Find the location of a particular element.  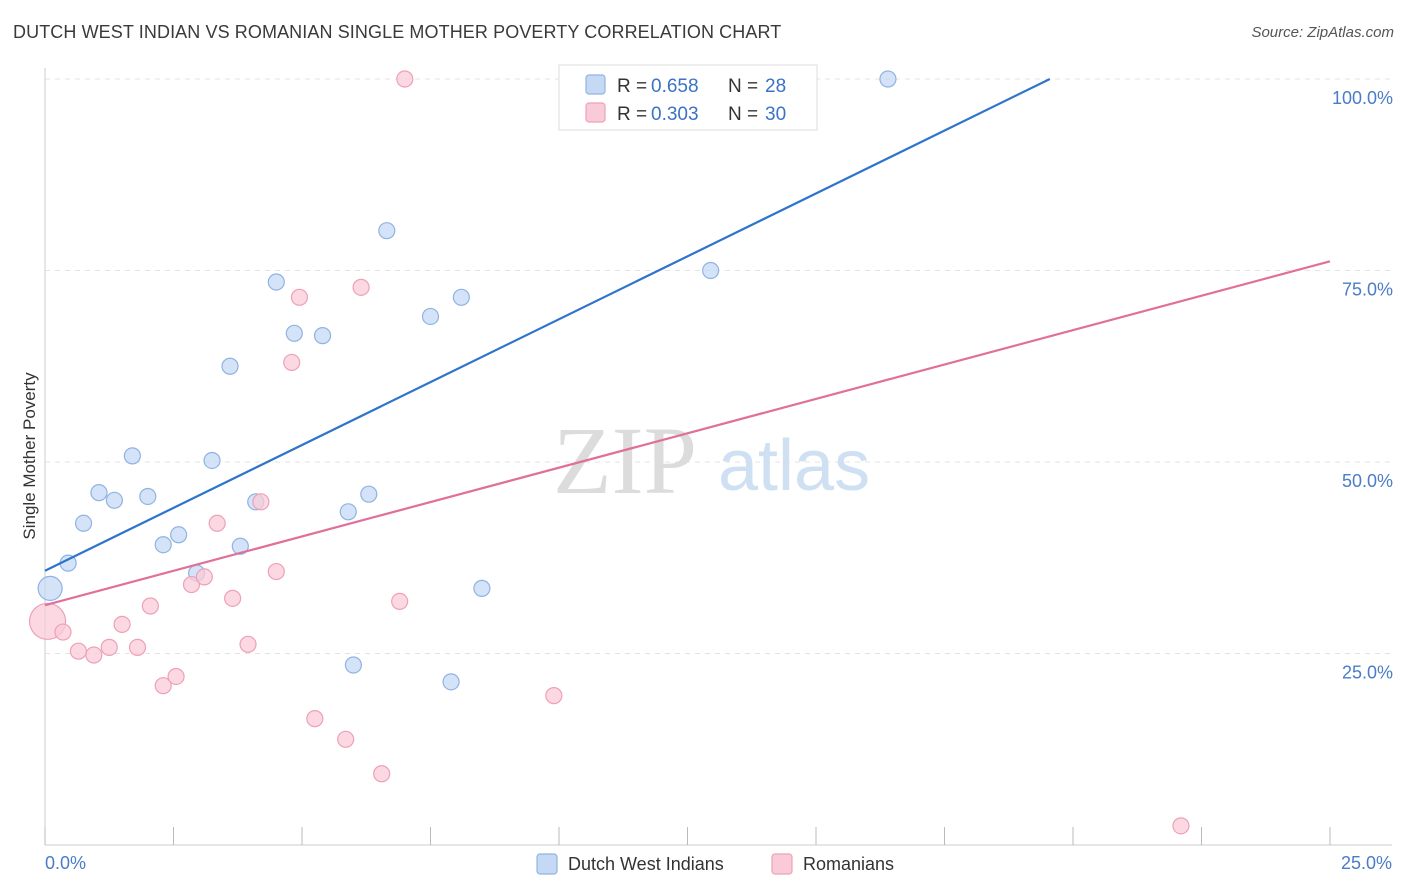

legend-r-label-2: R = is located at coordinates (632, 114).